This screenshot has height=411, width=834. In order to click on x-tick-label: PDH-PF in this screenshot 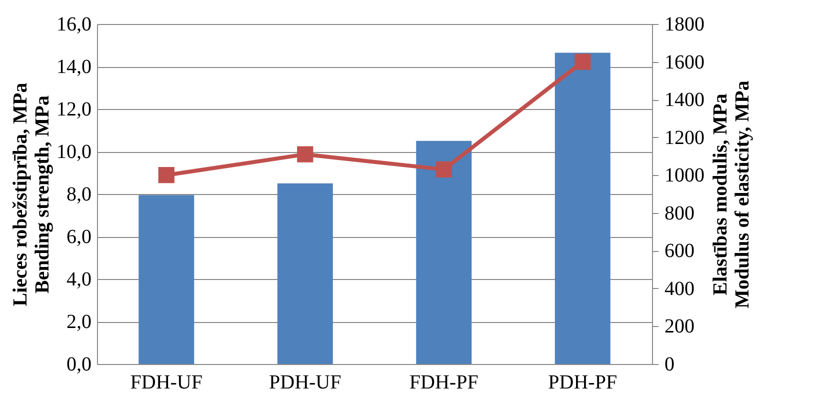, I will do `click(583, 383)`.